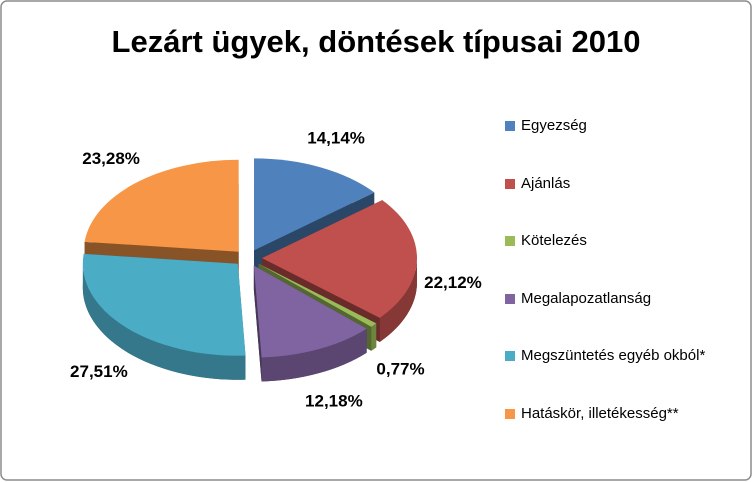 This screenshot has width=753, height=482. I want to click on legend-item: Megalapozatlanság, so click(617, 318).